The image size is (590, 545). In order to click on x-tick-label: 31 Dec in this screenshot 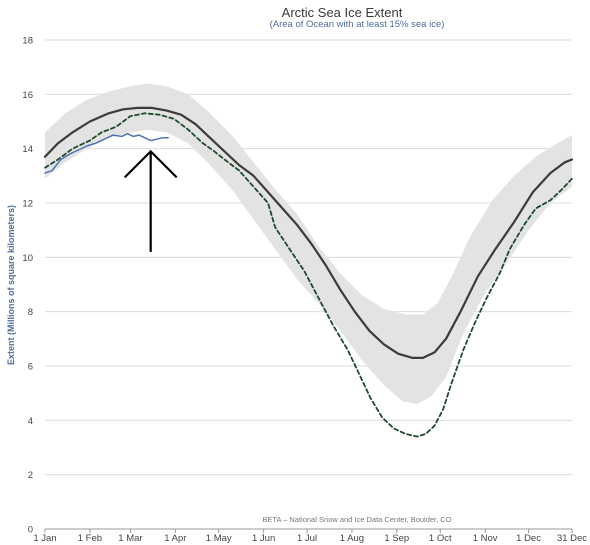, I will do `click(572, 538)`.